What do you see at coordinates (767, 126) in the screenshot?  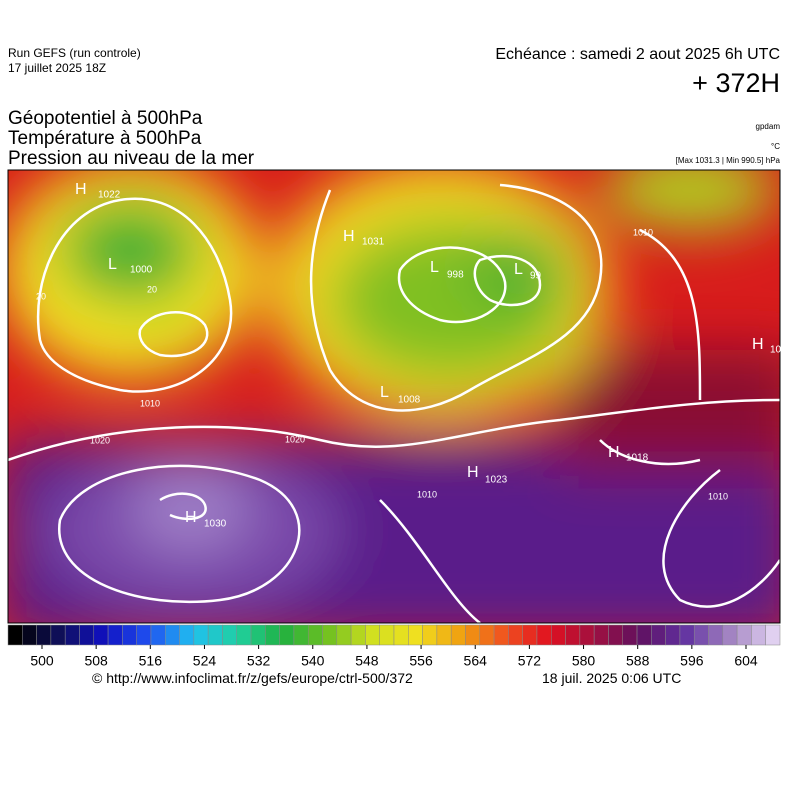 I see `unit: gpdam` at bounding box center [767, 126].